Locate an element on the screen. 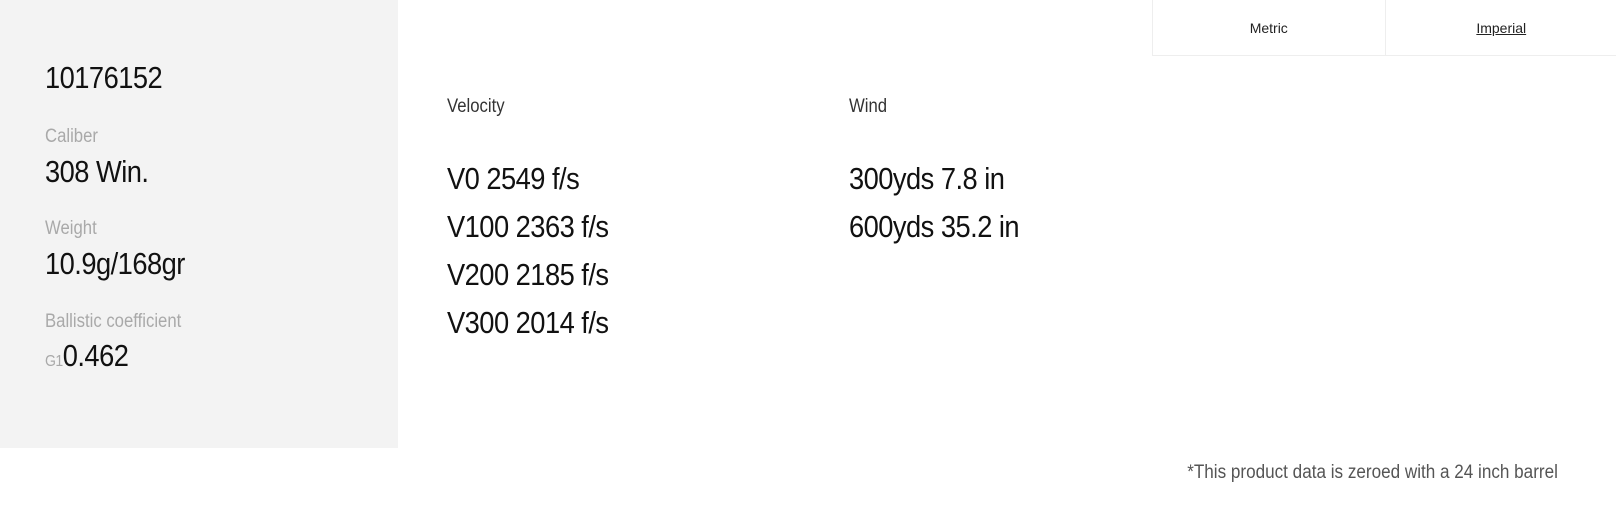 This screenshot has width=1616, height=521. weight-label: Weight is located at coordinates (71, 228).